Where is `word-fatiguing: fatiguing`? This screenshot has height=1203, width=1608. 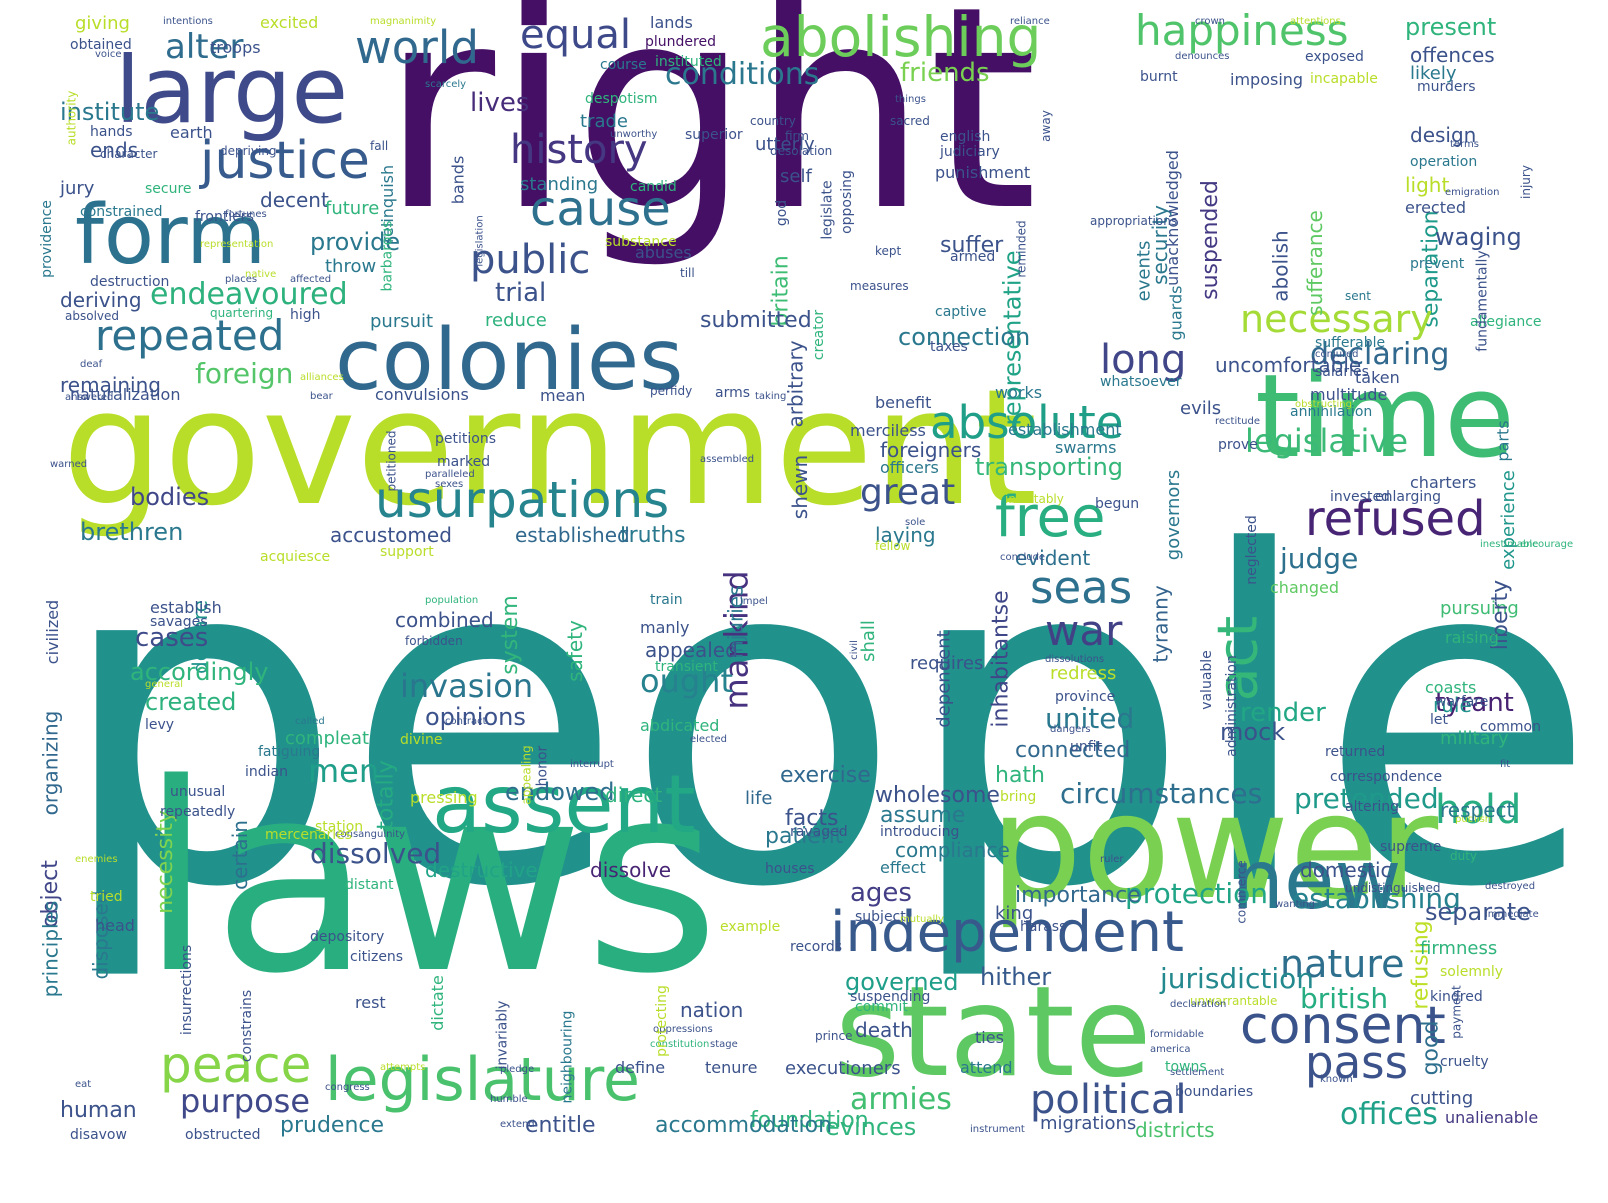 word-fatiguing: fatiguing is located at coordinates (289, 752).